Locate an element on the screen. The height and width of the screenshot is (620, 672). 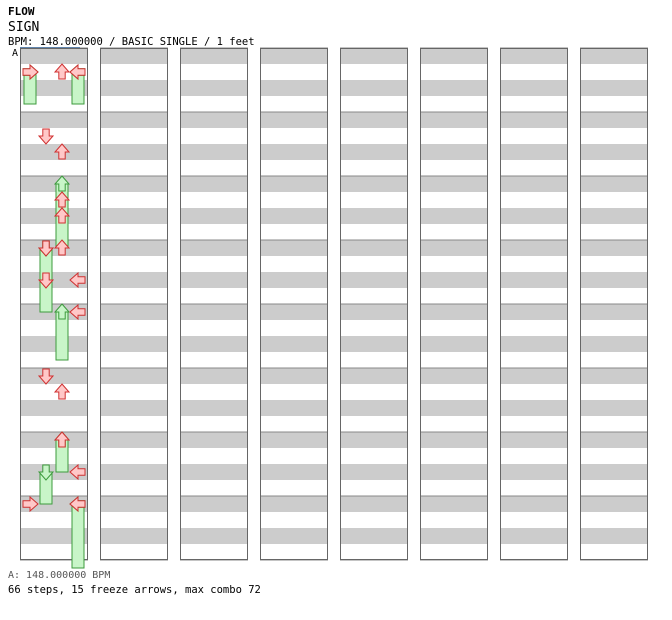
bpm-summary: A: 148.000000 BPM is located at coordinates (59, 575).